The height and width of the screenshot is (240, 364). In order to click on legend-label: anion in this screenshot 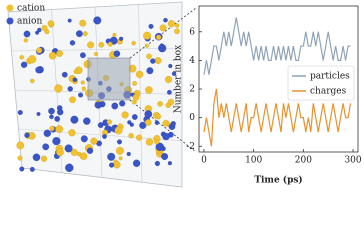, I will do `click(29, 22)`.